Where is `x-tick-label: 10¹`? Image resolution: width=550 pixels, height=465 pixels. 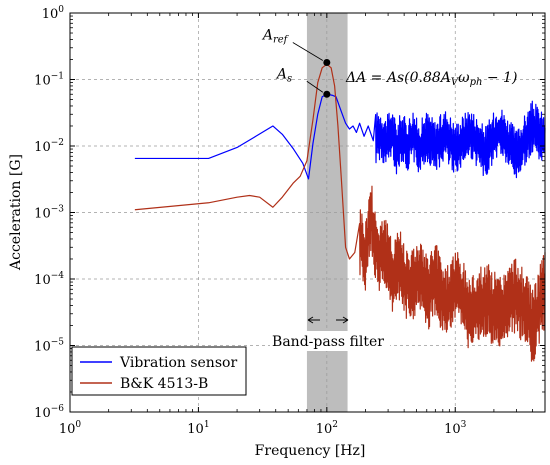
x-tick-label: 10¹ is located at coordinates (198, 428).